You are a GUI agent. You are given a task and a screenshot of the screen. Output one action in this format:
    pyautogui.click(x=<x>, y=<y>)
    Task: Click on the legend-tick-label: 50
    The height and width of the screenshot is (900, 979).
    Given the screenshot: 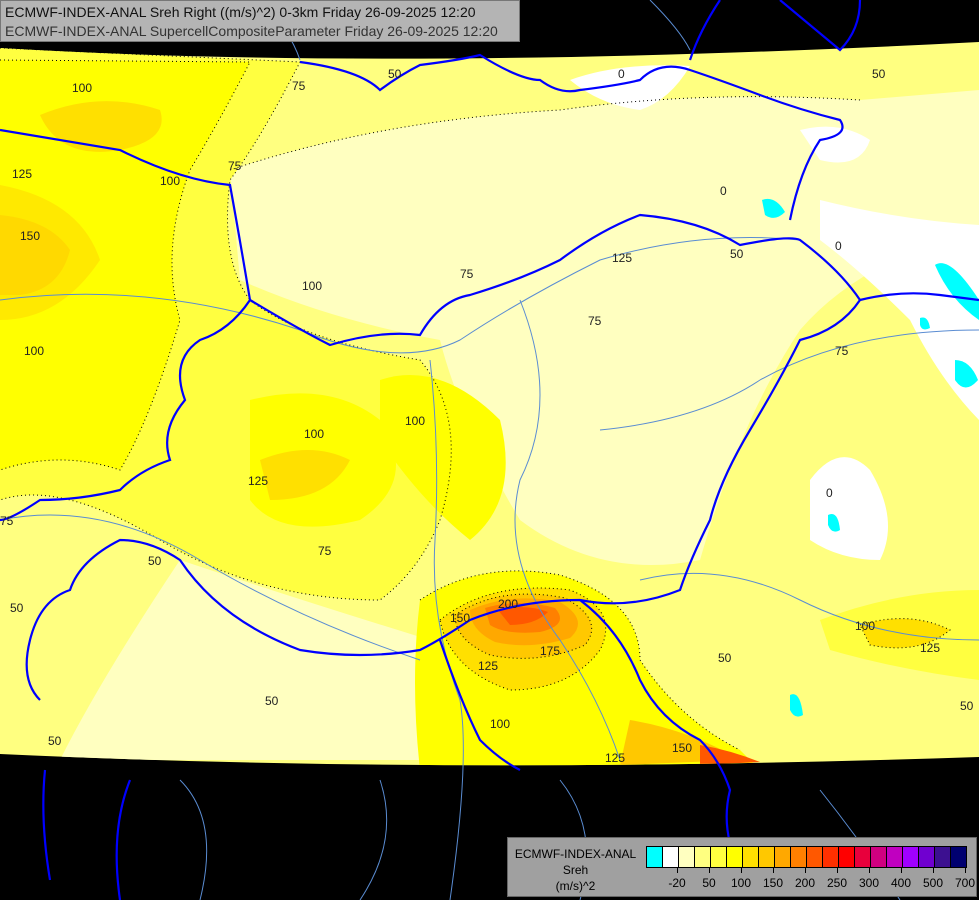 What is the action you would take?
    pyautogui.click(x=709, y=883)
    